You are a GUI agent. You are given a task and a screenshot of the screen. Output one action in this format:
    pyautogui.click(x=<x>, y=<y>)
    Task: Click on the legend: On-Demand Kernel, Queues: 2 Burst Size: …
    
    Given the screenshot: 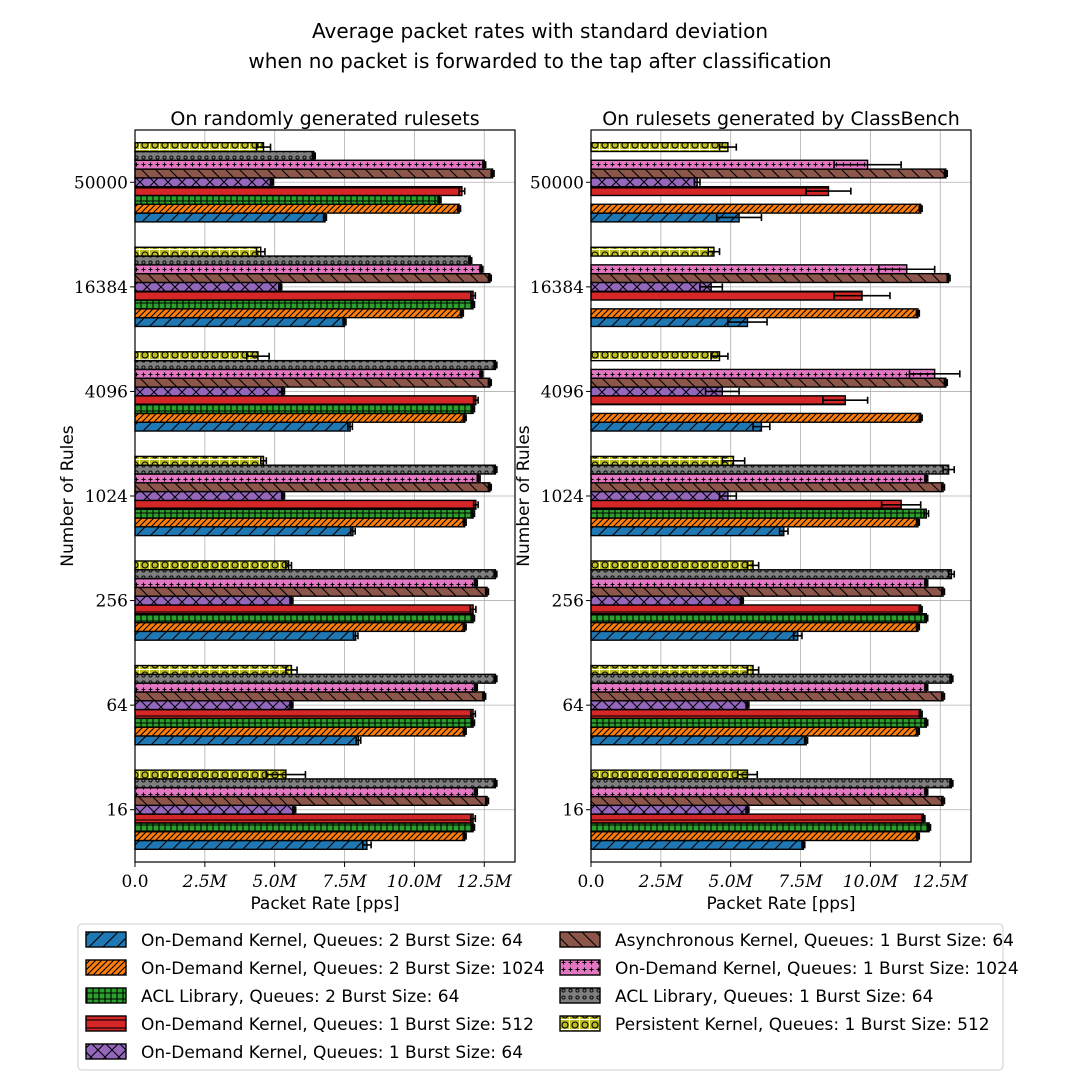 What is the action you would take?
    pyautogui.click(x=548, y=997)
    